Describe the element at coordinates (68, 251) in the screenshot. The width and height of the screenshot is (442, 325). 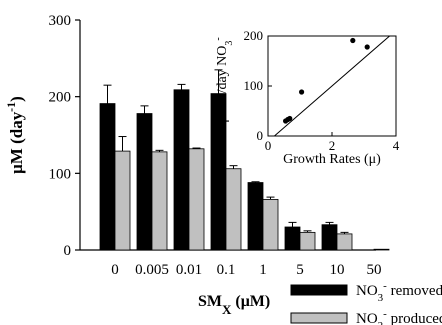
I see `main-y-tick-label: 0` at that location.